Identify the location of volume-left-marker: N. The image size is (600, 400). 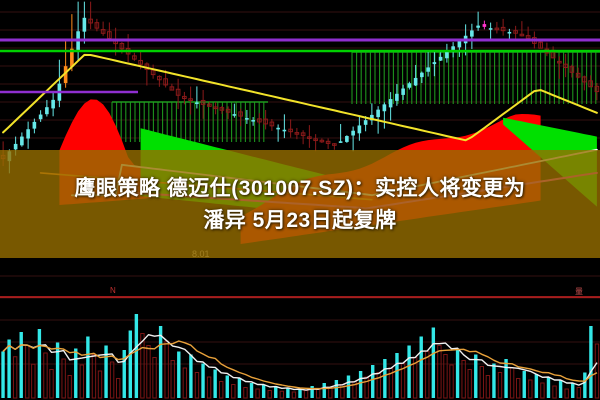
(113, 290).